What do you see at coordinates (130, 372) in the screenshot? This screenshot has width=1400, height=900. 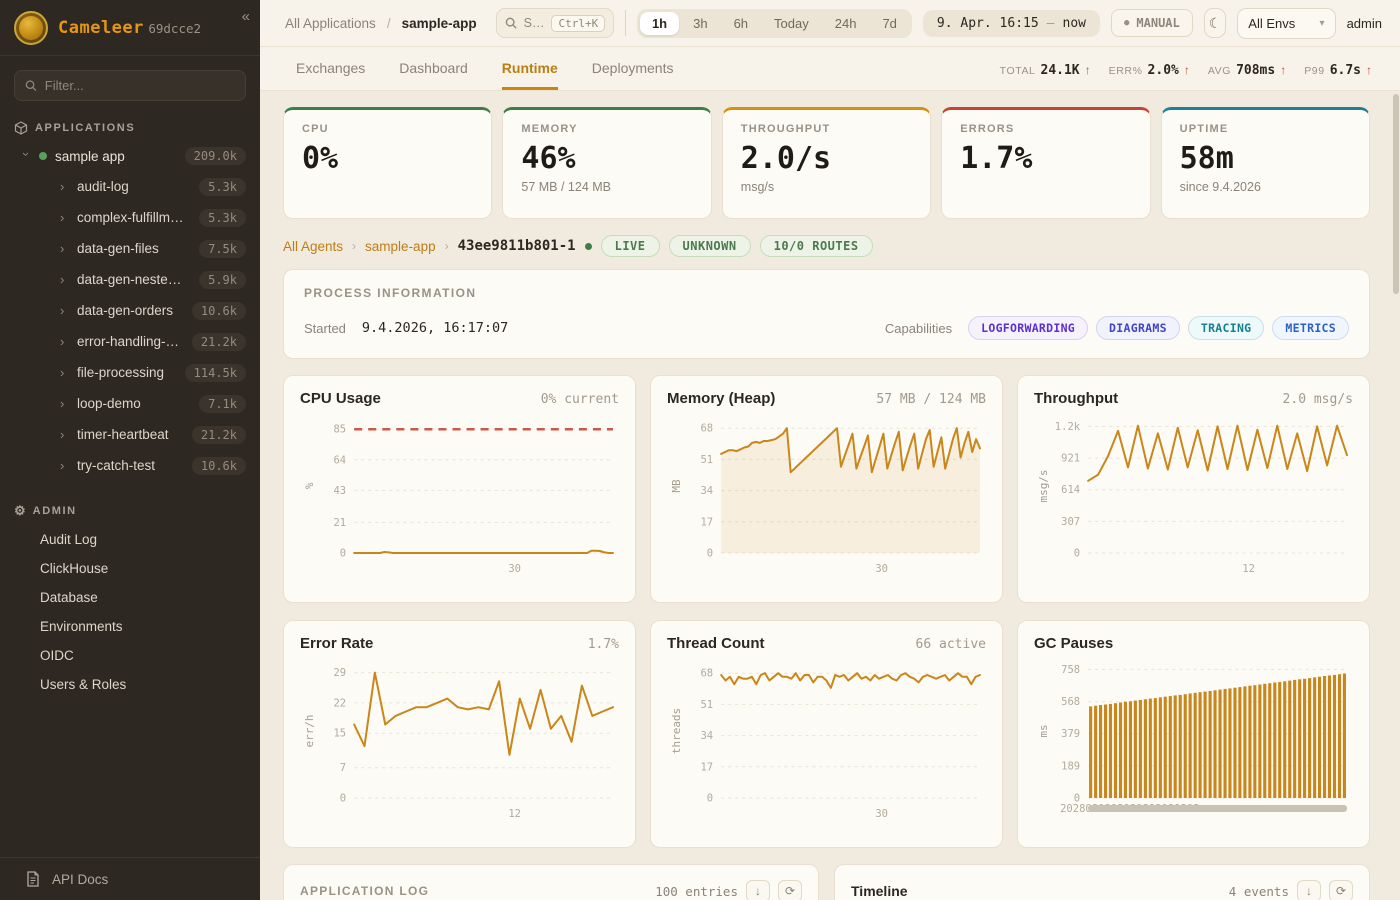 I see `sidebar-item-route: › file-processing 114.5k` at bounding box center [130, 372].